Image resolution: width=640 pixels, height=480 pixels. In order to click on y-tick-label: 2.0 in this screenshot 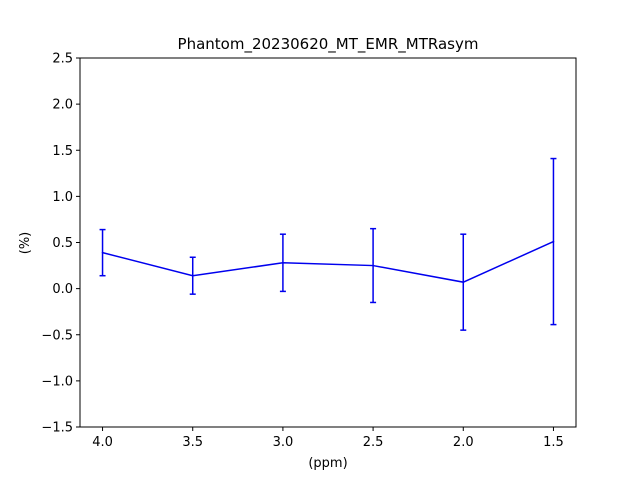, I will do `click(62, 105)`.